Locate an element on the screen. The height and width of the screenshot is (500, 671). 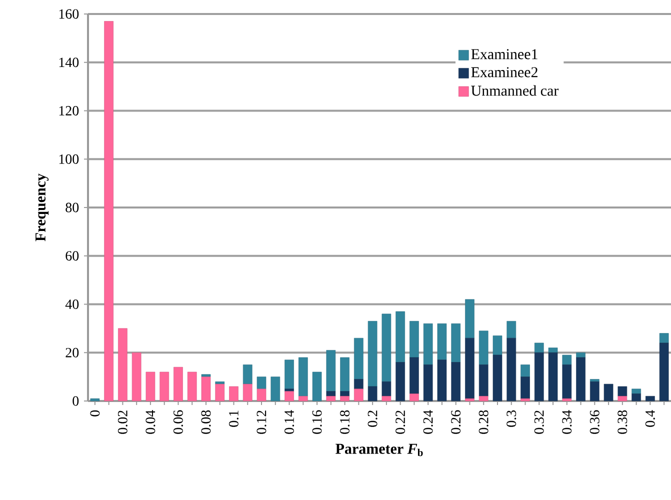
y-tick-label: 100 is located at coordinates (69, 159).